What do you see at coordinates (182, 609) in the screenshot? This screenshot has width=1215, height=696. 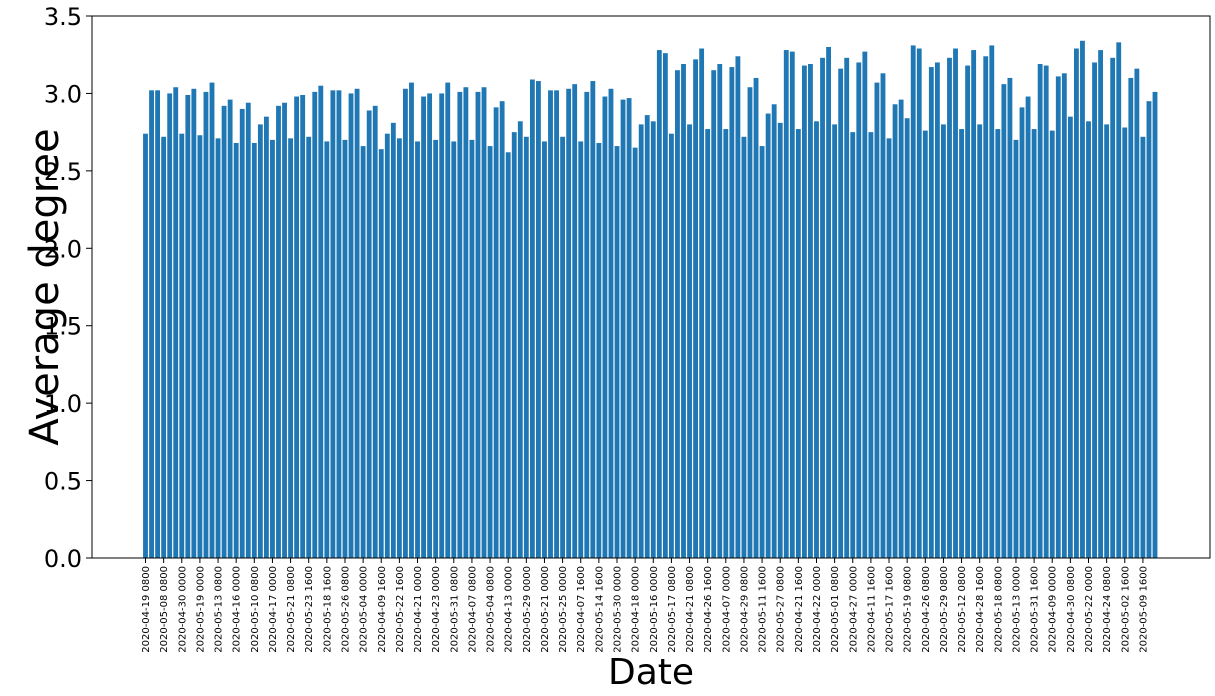 I see `x-tick-label: 2020-04-30 0000` at bounding box center [182, 609].